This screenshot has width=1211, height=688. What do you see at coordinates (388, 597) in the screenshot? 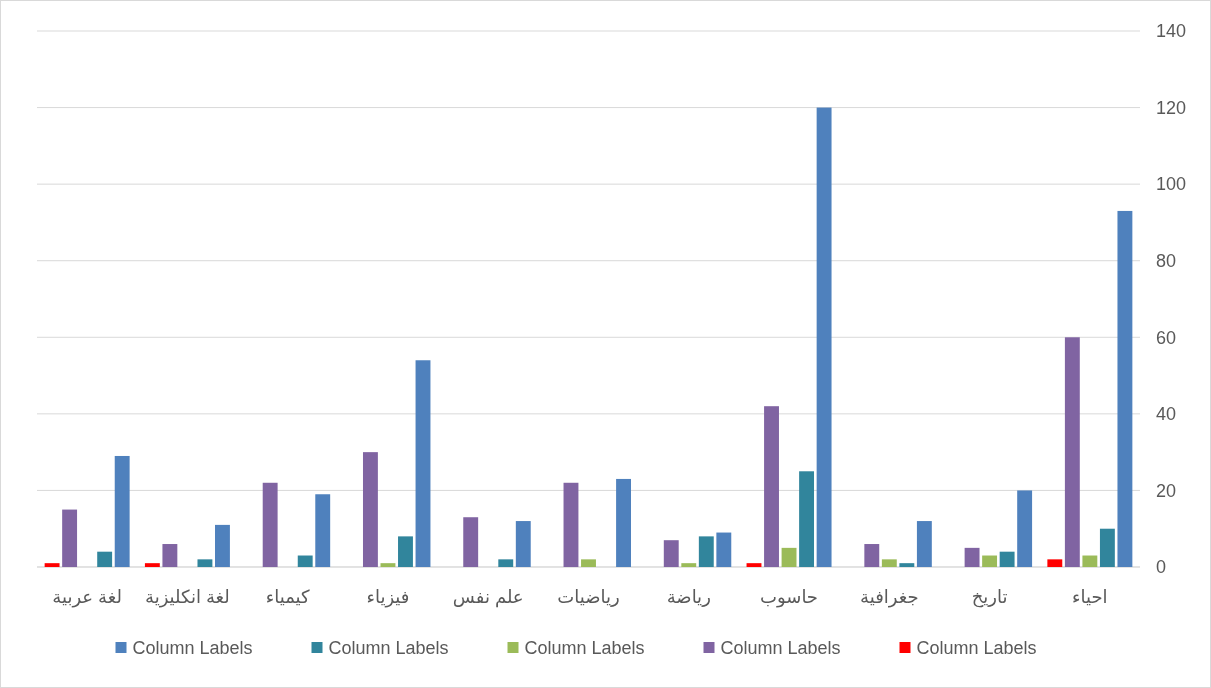
I see `x-tick-label: فيزياء` at bounding box center [388, 597].